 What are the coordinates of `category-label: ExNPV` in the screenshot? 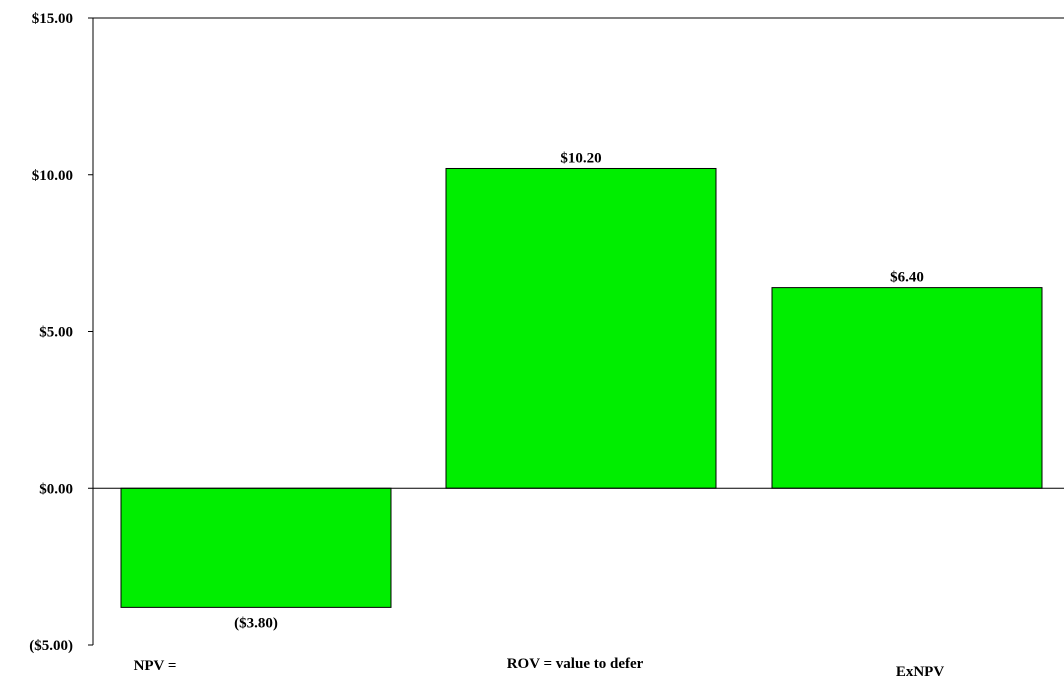 It's located at (920, 672).